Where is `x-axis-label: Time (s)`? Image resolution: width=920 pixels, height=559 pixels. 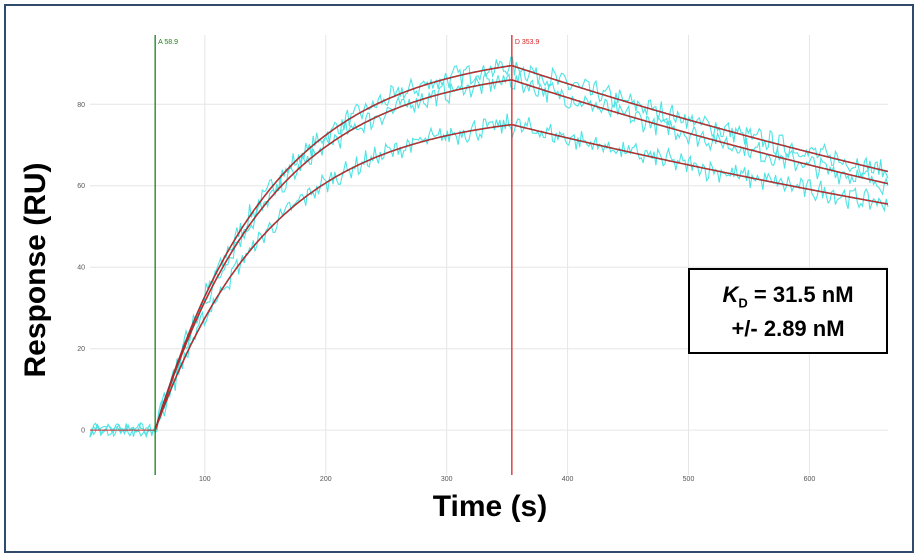 x-axis-label: Time (s) is located at coordinates (490, 506).